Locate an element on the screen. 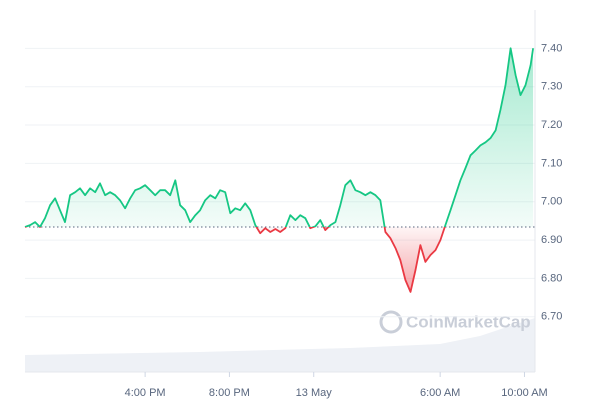 This screenshot has width=600, height=400. x-tick-label: 6:00 AM is located at coordinates (440, 393).